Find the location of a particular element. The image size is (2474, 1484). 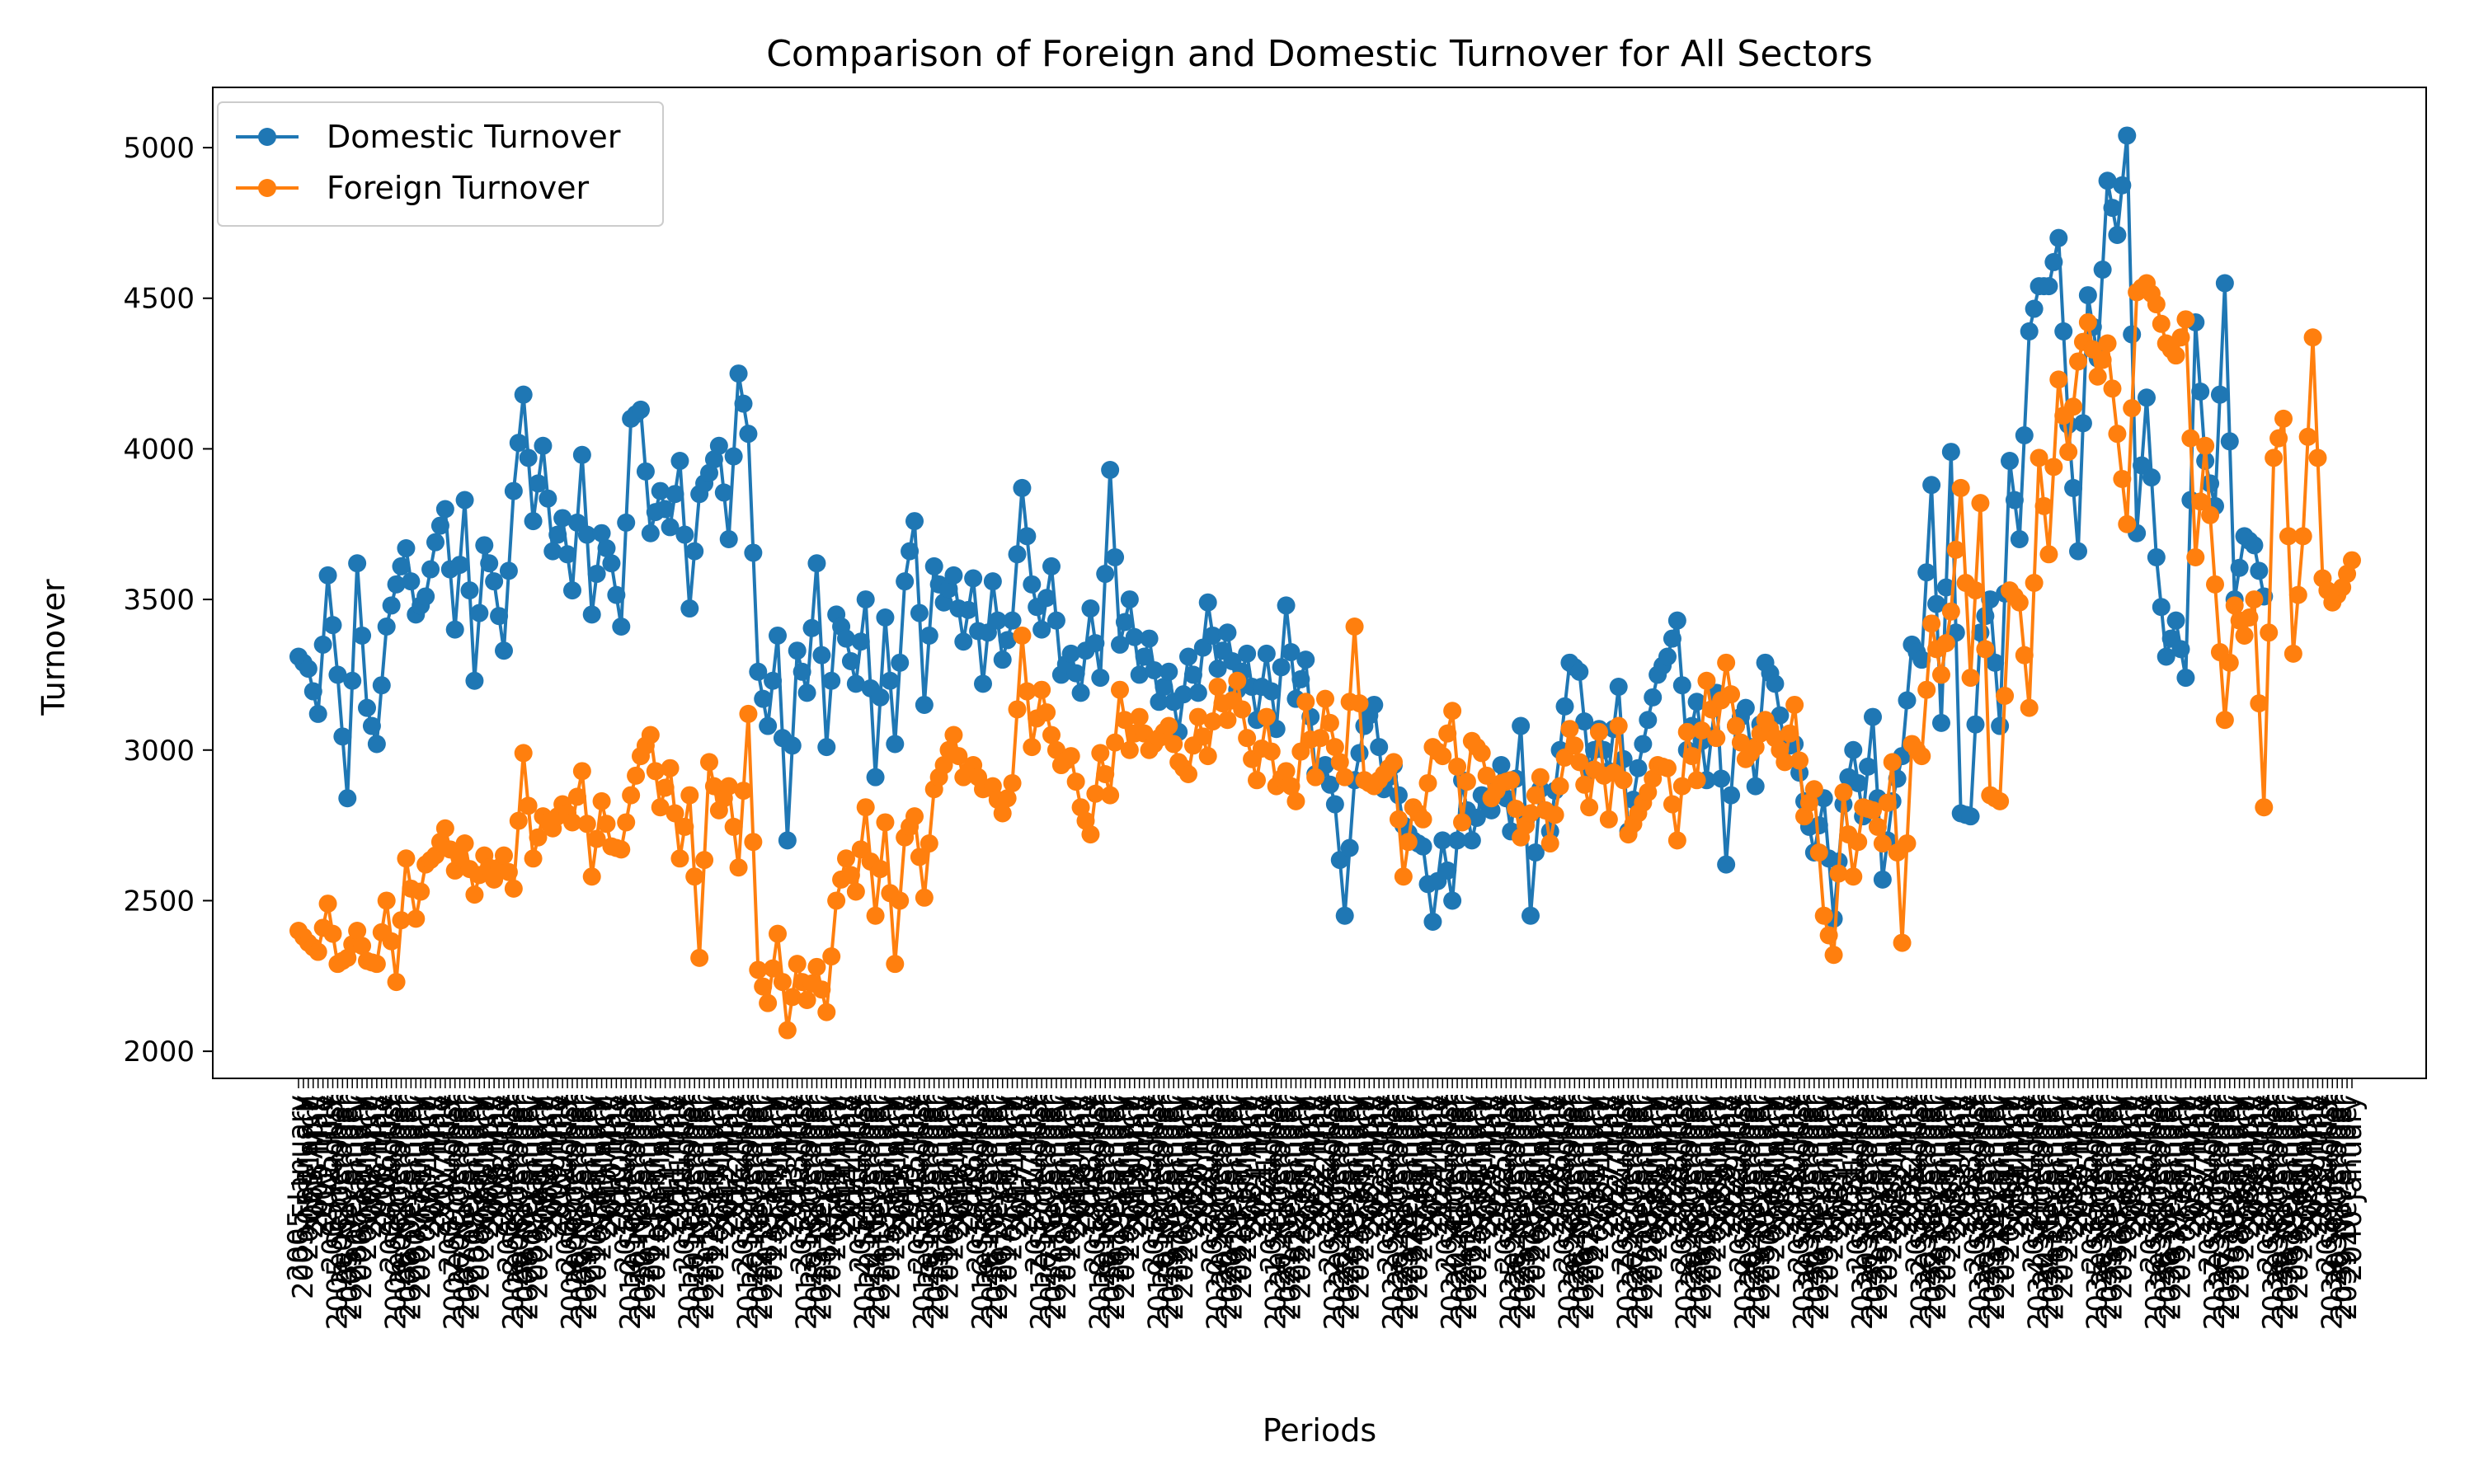

x-tick-label: 2036 December is located at coordinates (2171, 1208).